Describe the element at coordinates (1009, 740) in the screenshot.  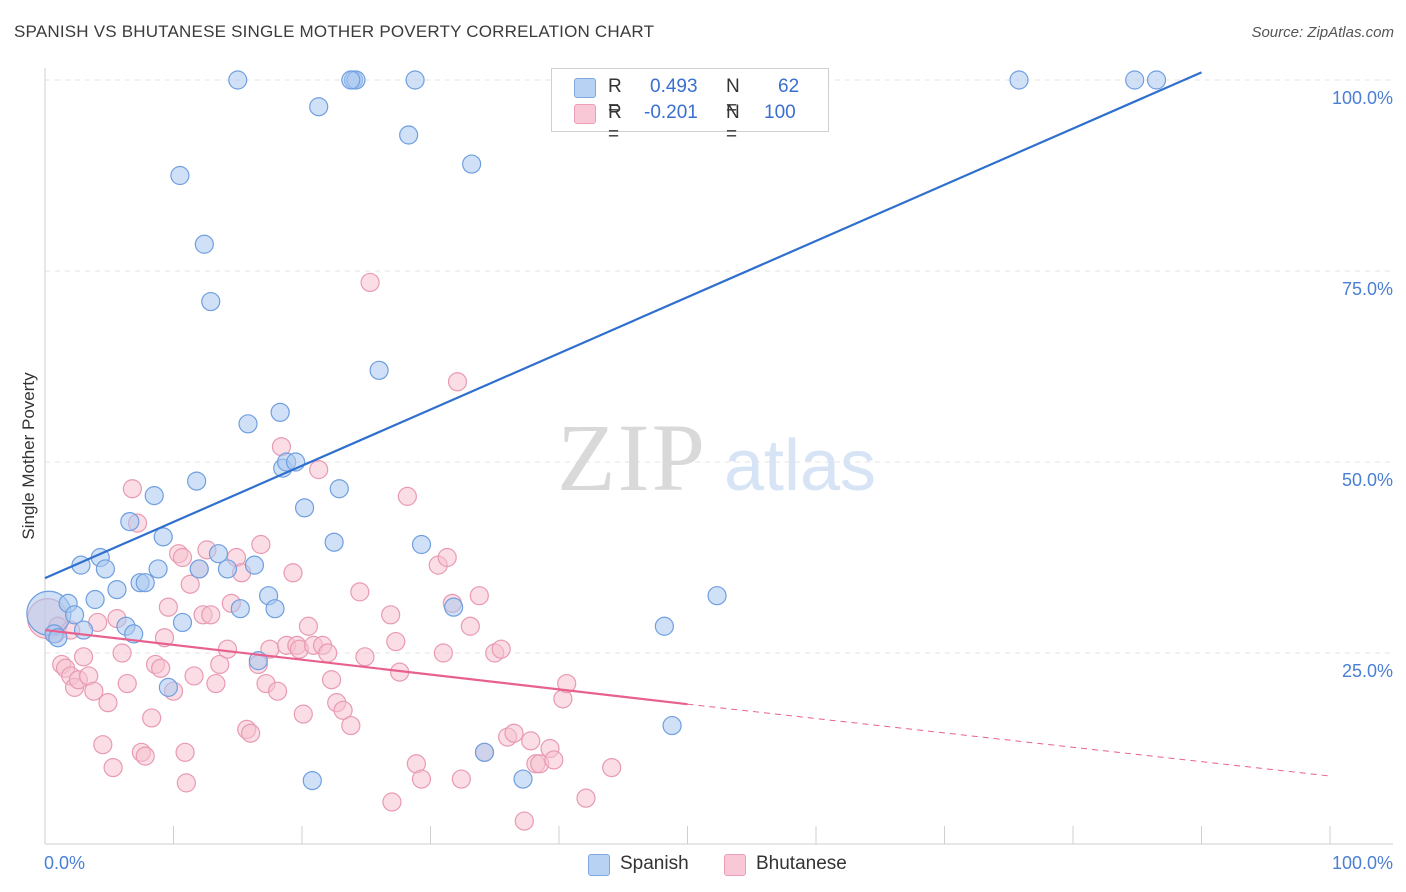
I see `bhutanese-trend-extension` at that location.